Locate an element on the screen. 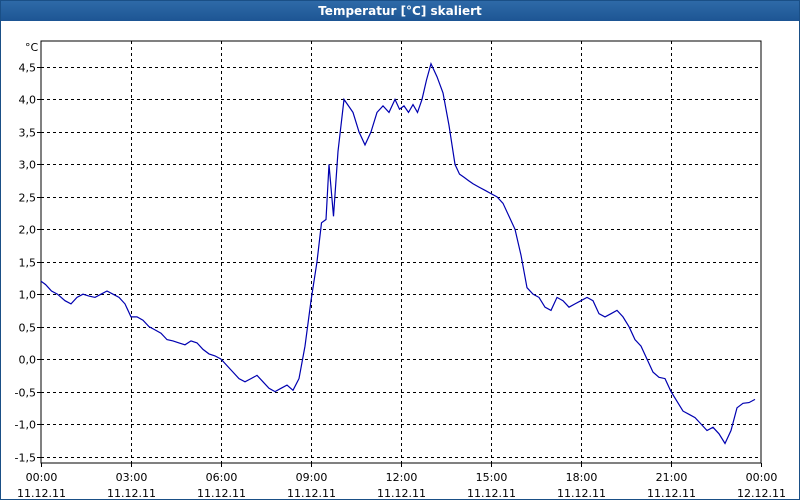 This screenshot has width=800, height=500. x-tick-label-time: 09:00 is located at coordinates (312, 477).